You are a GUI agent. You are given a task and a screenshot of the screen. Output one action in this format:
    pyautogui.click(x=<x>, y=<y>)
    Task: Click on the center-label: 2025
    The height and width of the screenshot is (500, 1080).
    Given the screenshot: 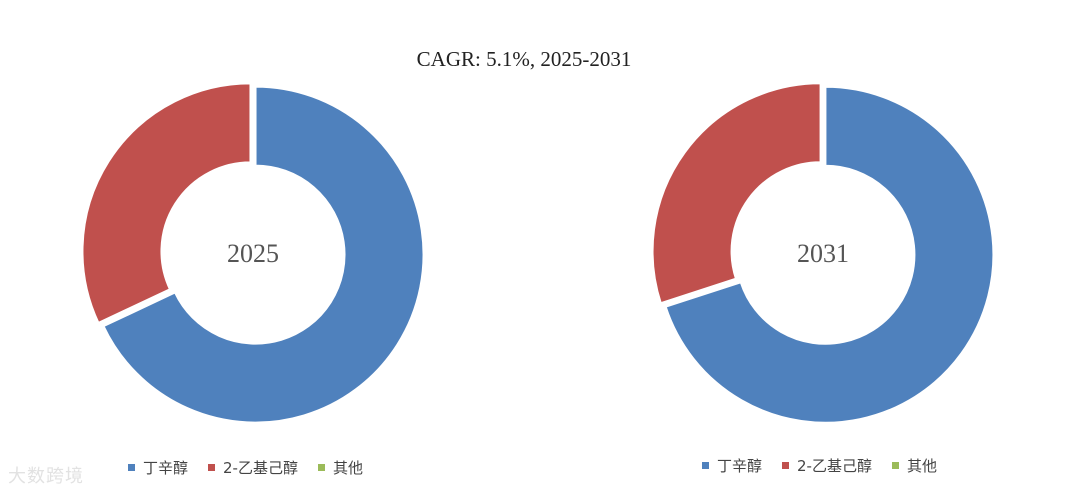 What is the action you would take?
    pyautogui.click(x=253, y=253)
    